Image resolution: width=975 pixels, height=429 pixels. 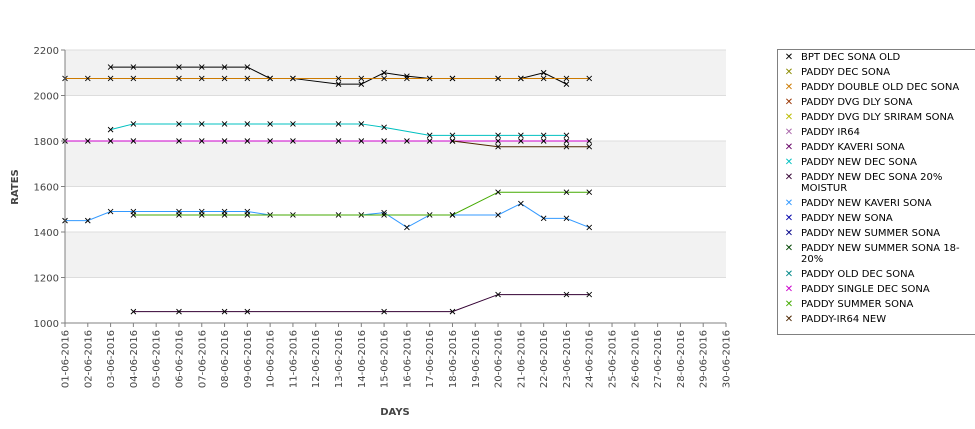 I want to click on x-tick-label: 11-06-2016, so click(x=293, y=359).